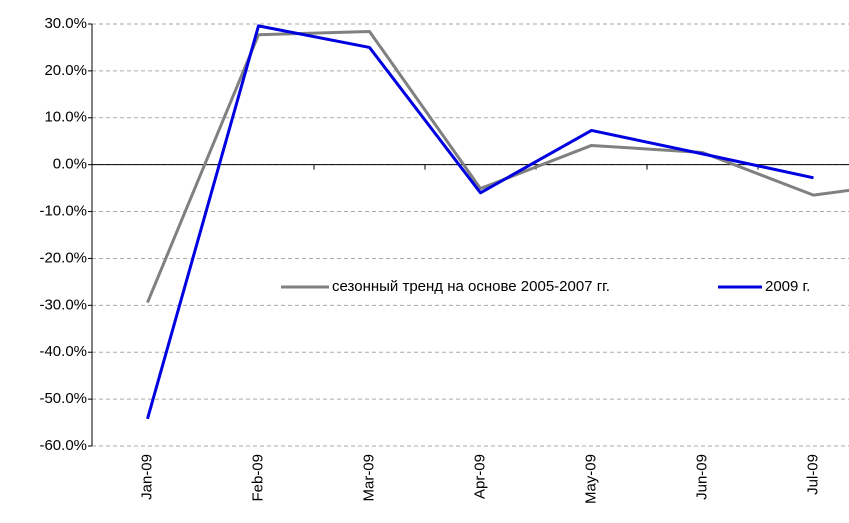 The width and height of the screenshot is (849, 523). Describe the element at coordinates (63, 304) in the screenshot. I see `y-tick-label: -30.0%` at that location.